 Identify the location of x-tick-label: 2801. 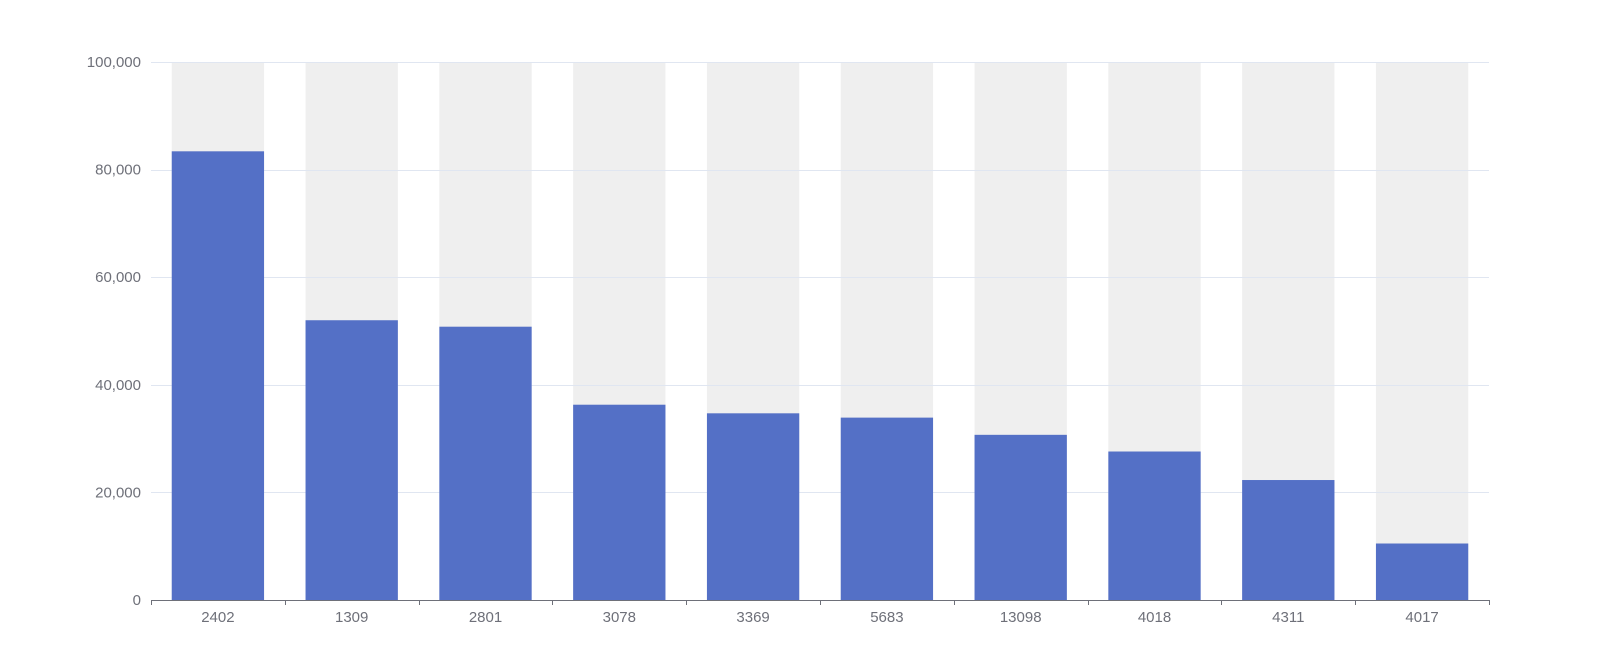
(485, 617).